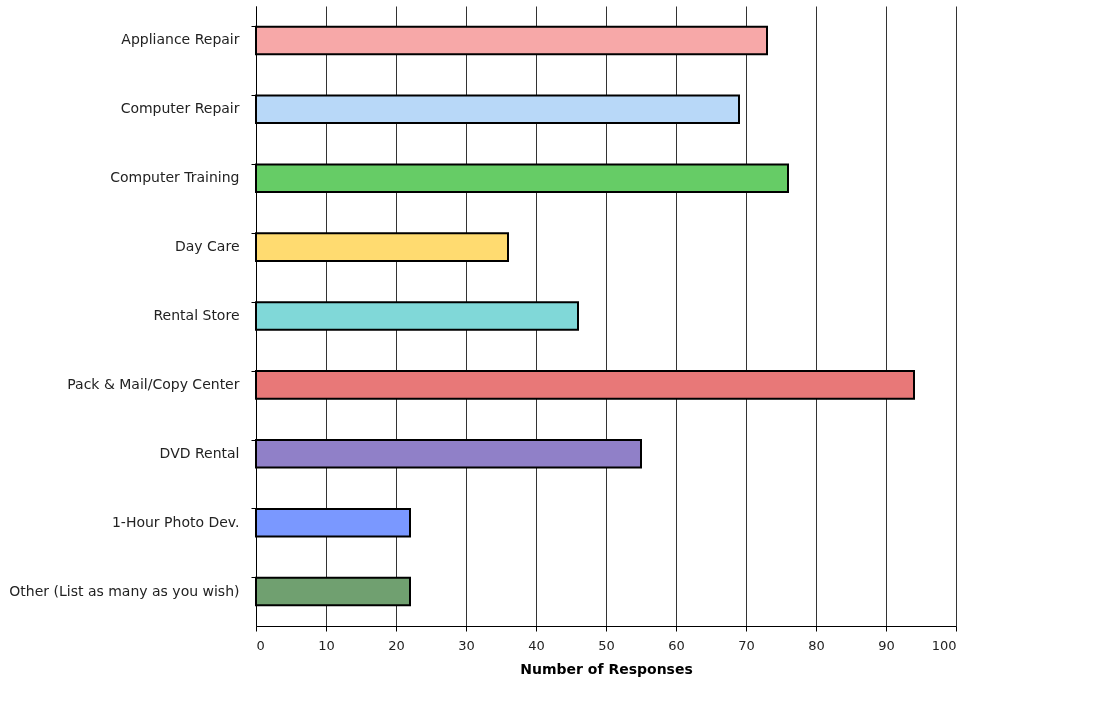  I want to click on y-tick-label: Computer Repair, so click(180, 108).